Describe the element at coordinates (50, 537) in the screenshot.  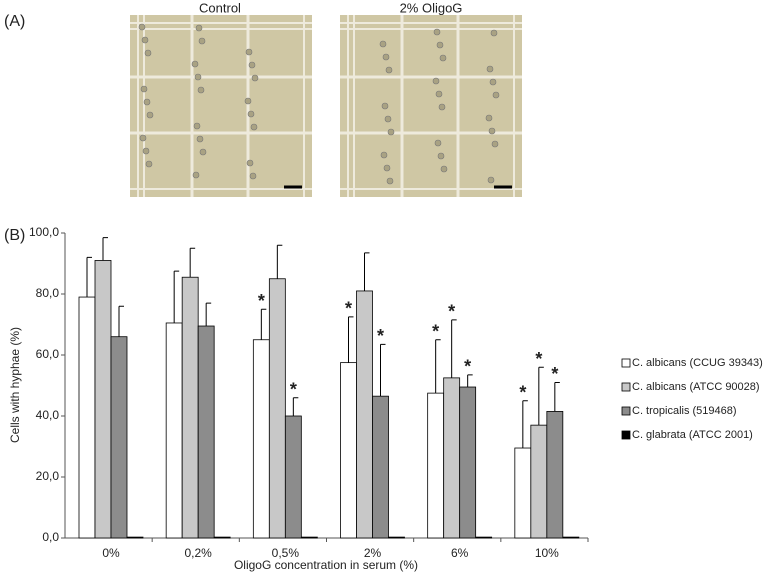
I see `y-tick-label: 0,0` at that location.